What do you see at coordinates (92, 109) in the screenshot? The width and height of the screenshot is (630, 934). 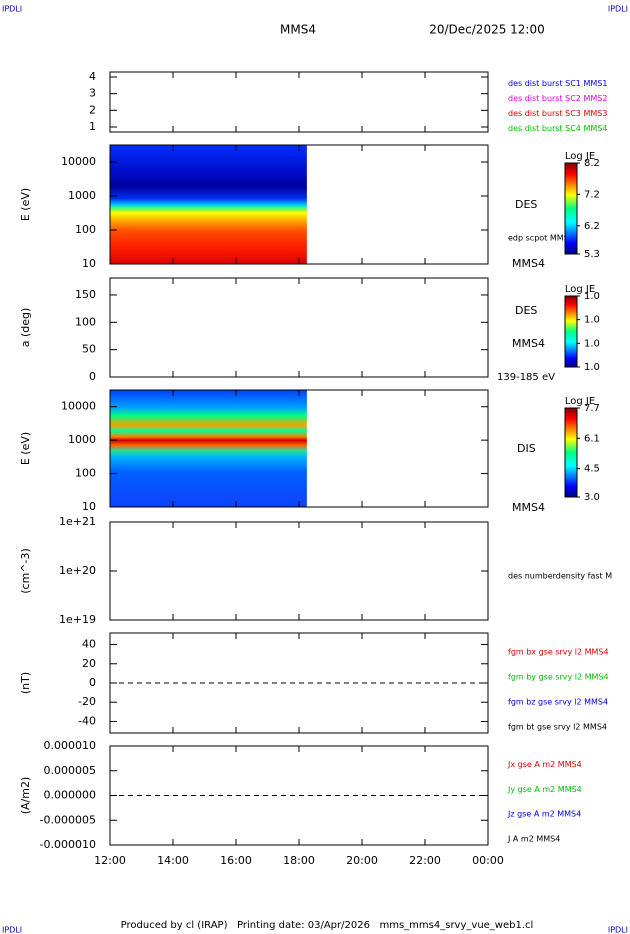 I see `y-tick-label: 2` at bounding box center [92, 109].